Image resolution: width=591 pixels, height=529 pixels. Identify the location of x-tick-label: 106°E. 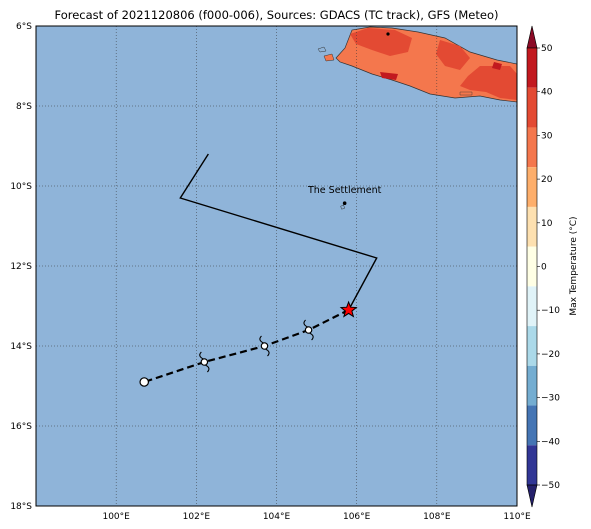
(357, 517).